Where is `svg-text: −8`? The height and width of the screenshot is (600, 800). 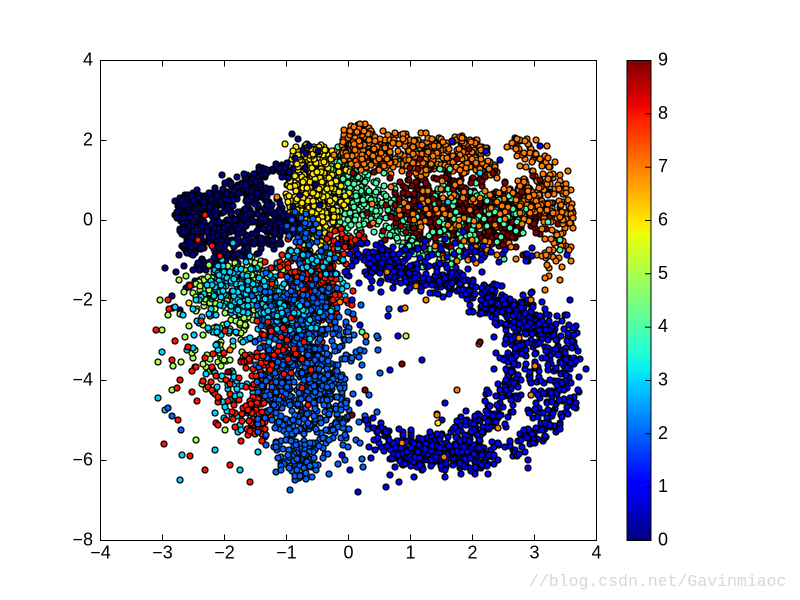
svg-text: −8 is located at coordinates (82, 540).